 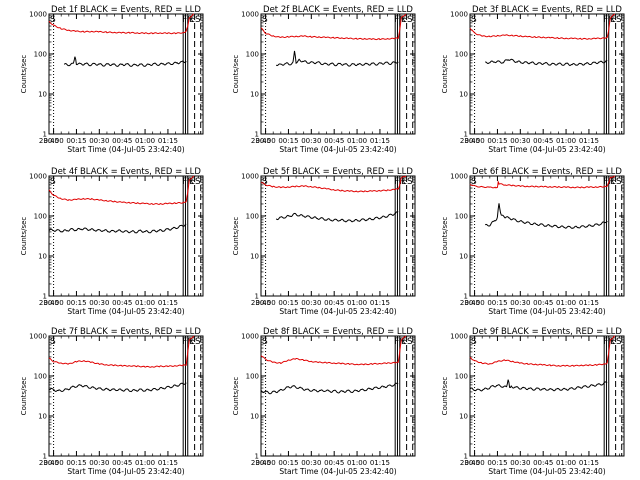 I want to click on panel-title: Det 8f BLACK = Events, RED = LLD, so click(x=338, y=332).